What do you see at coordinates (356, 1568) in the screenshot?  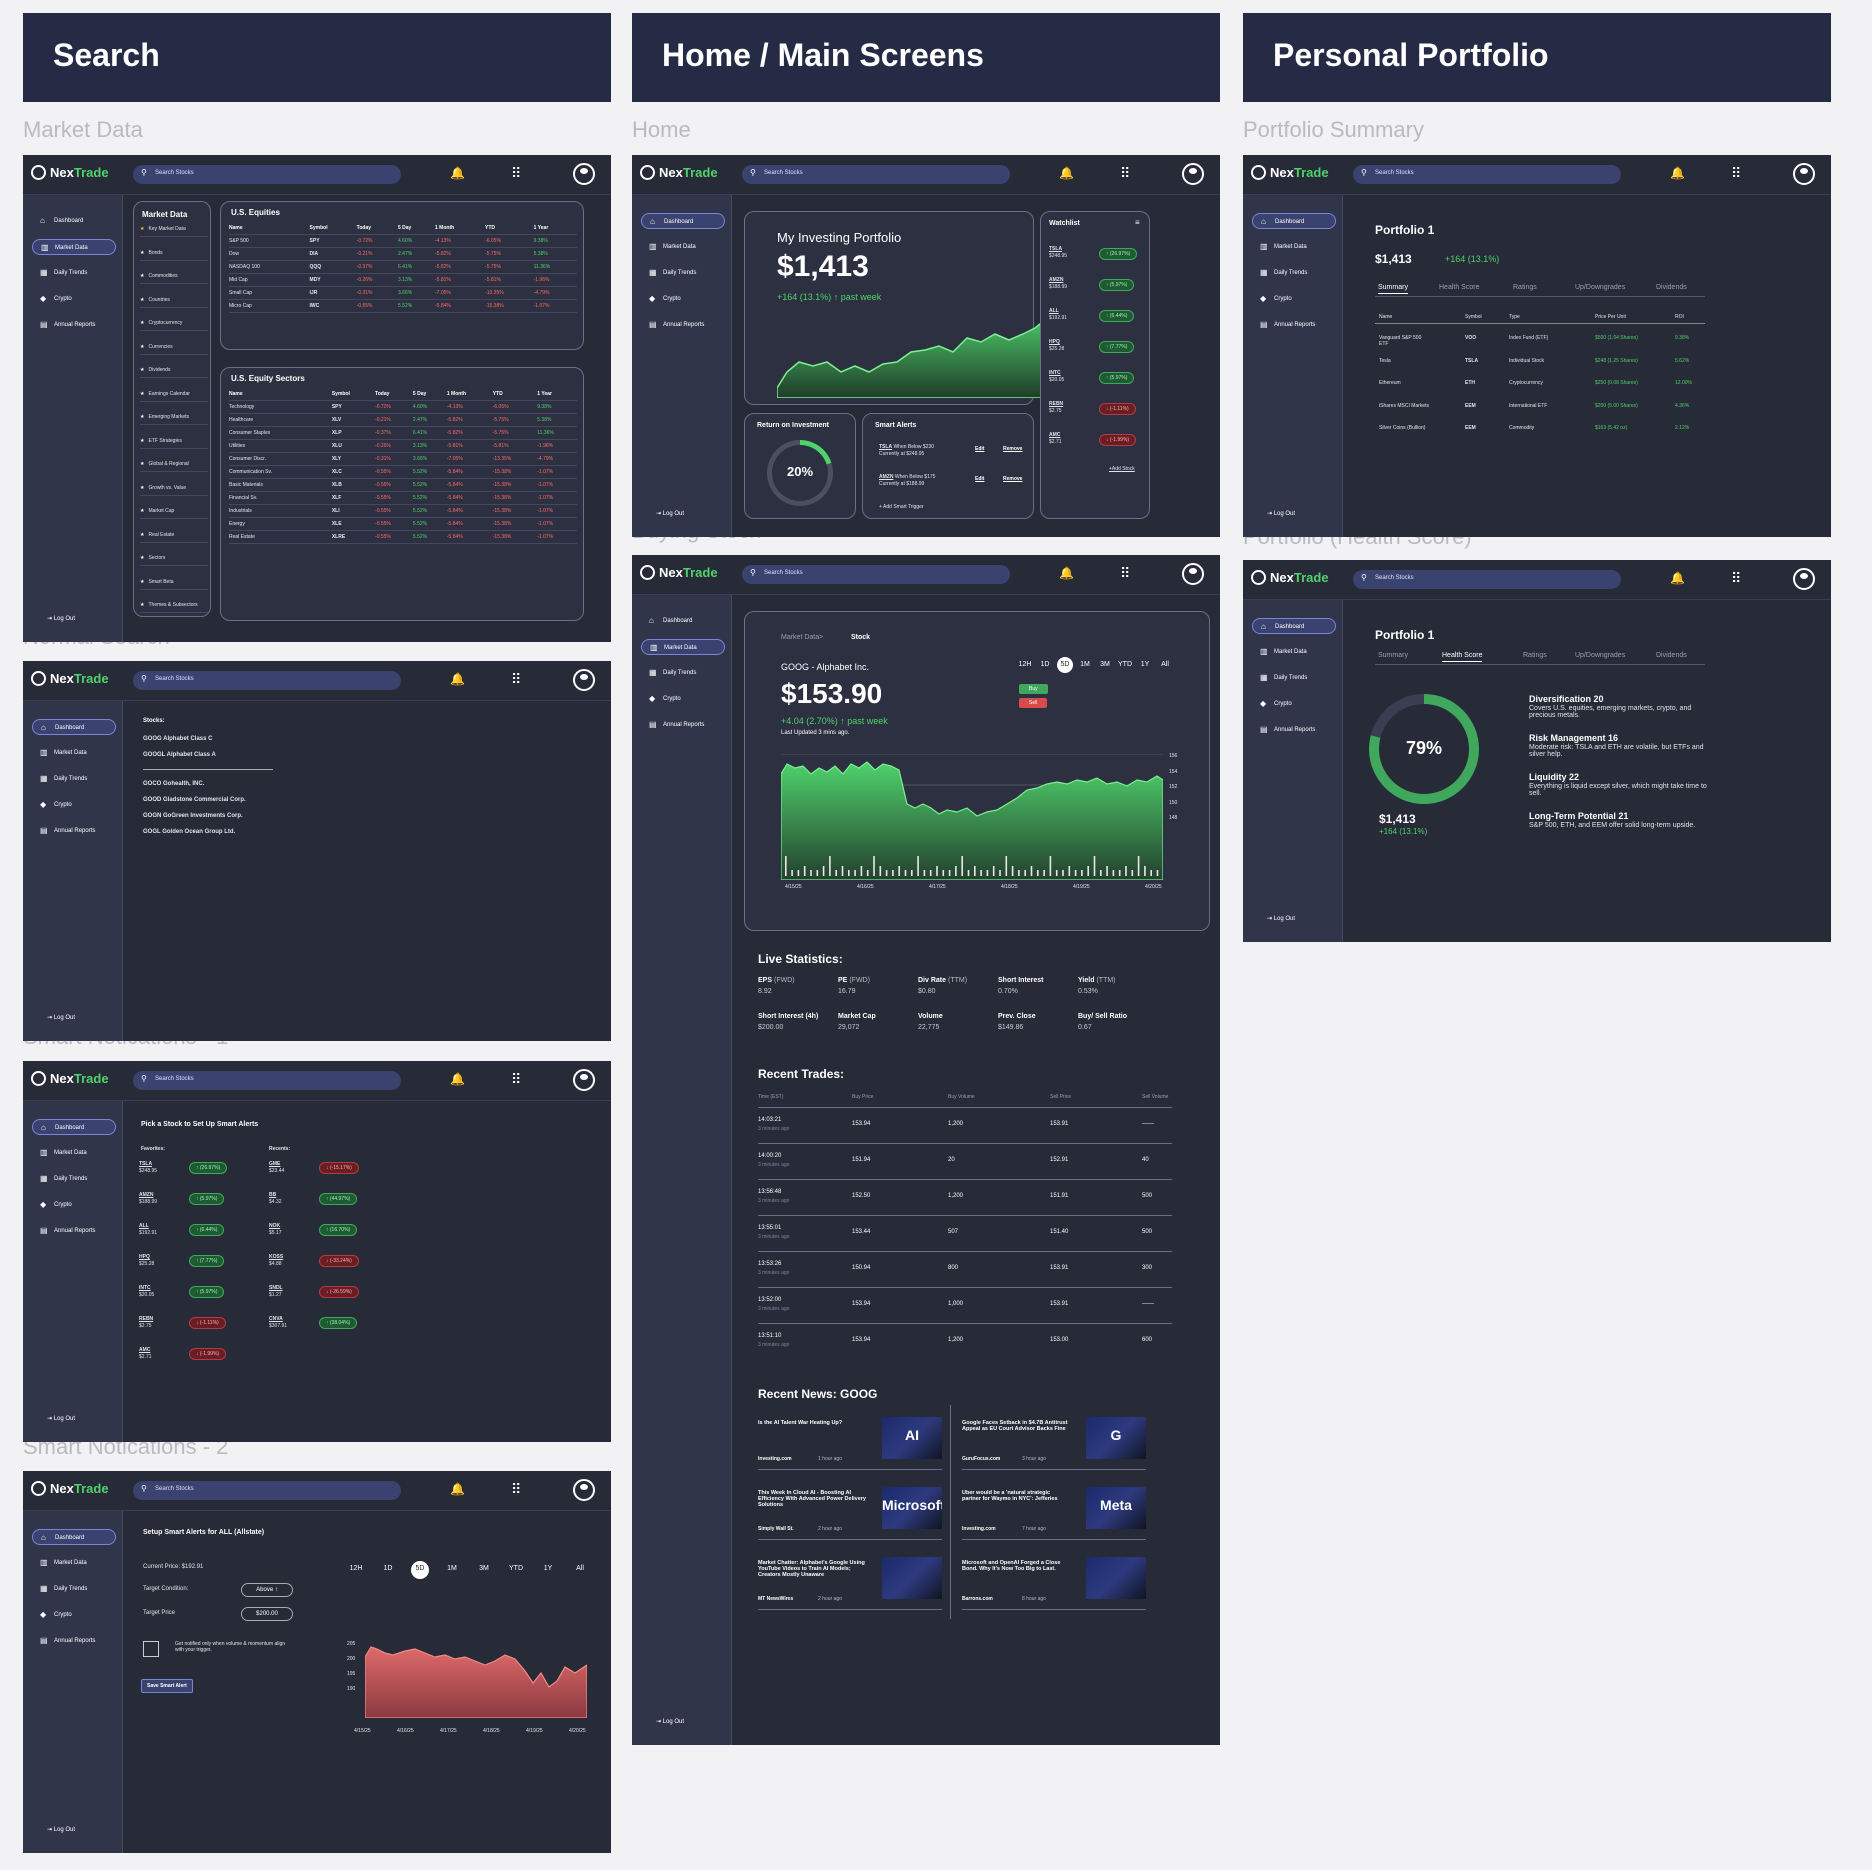 I see `range-tab: 12H` at bounding box center [356, 1568].